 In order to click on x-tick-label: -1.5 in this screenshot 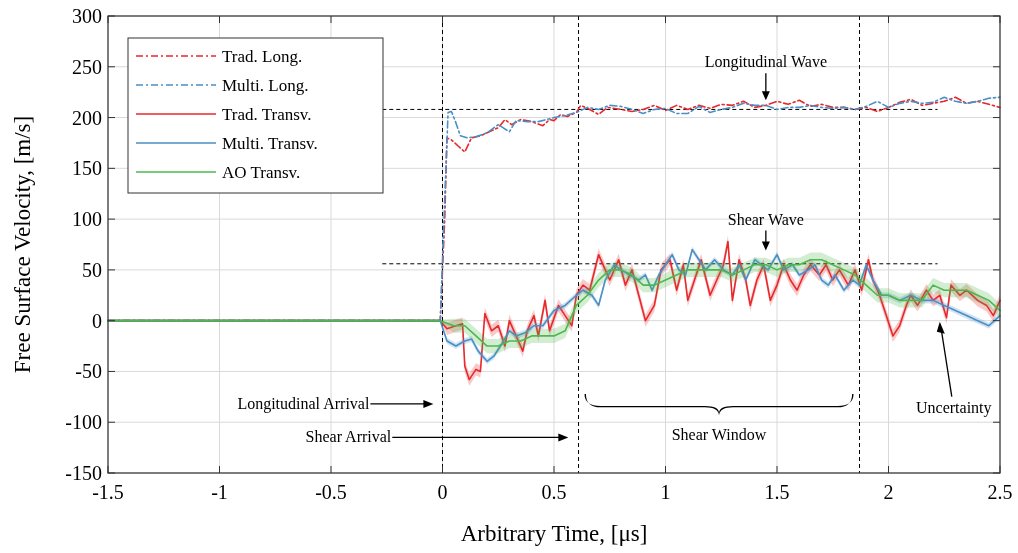, I will do `click(108, 492)`.